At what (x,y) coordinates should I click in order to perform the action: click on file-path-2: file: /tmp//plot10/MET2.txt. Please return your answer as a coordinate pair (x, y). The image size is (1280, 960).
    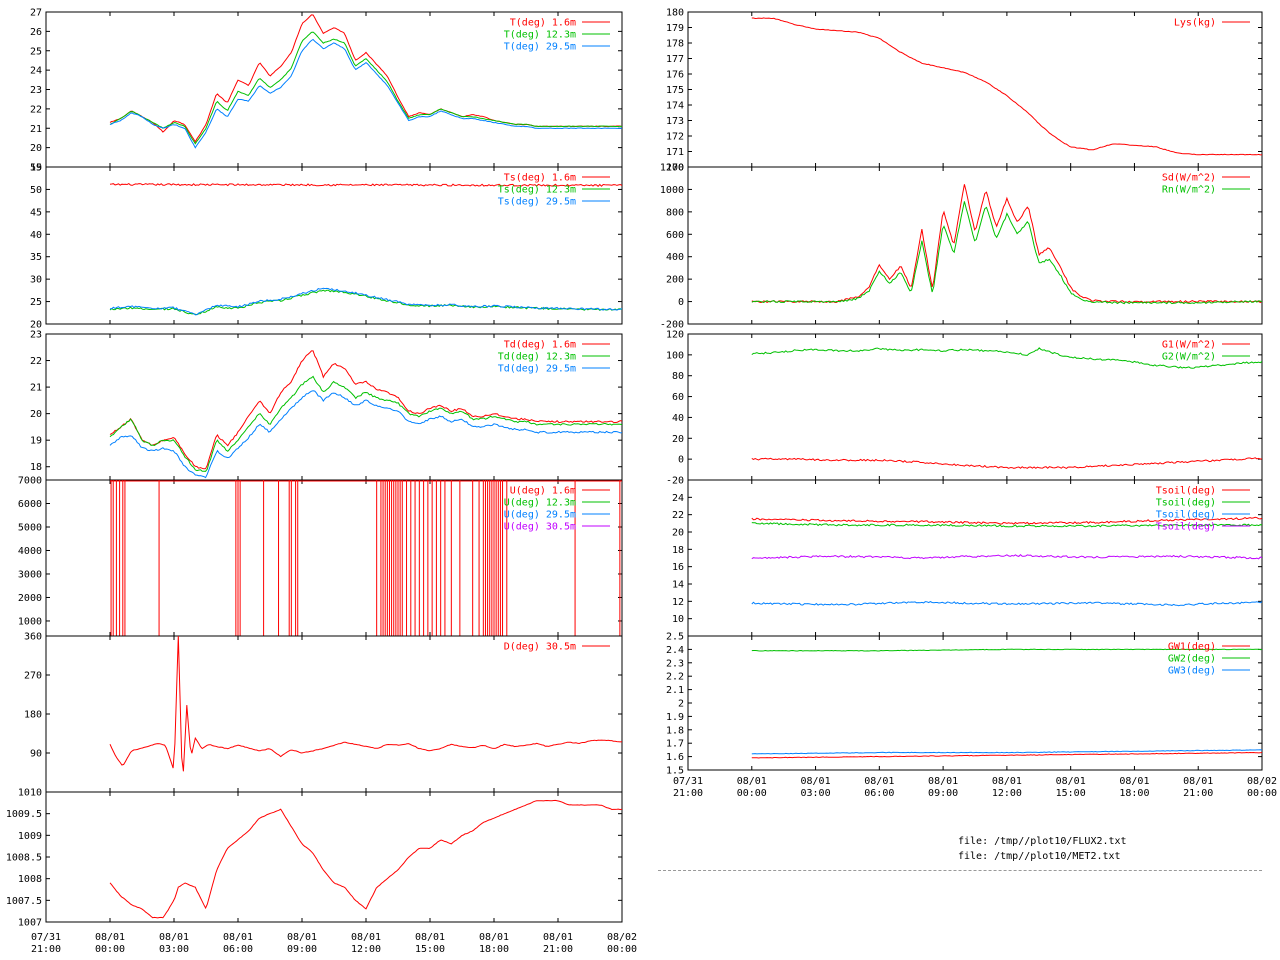
    Looking at the image, I should click on (1039, 856).